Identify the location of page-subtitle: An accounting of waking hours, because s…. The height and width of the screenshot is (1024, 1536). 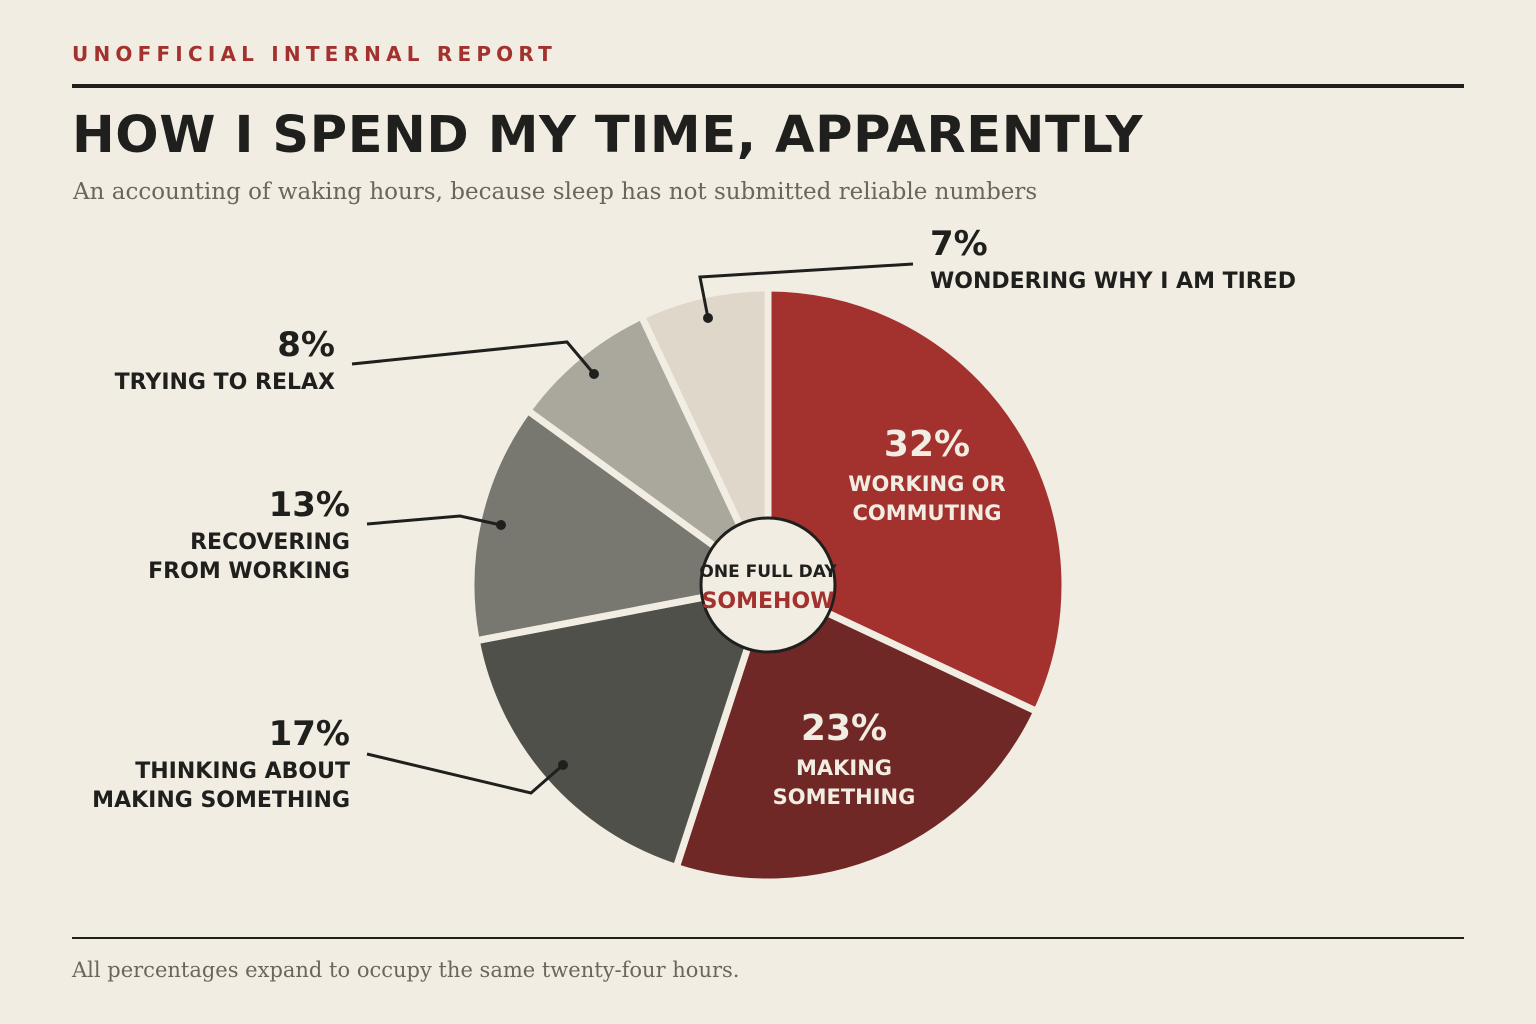
(555, 192).